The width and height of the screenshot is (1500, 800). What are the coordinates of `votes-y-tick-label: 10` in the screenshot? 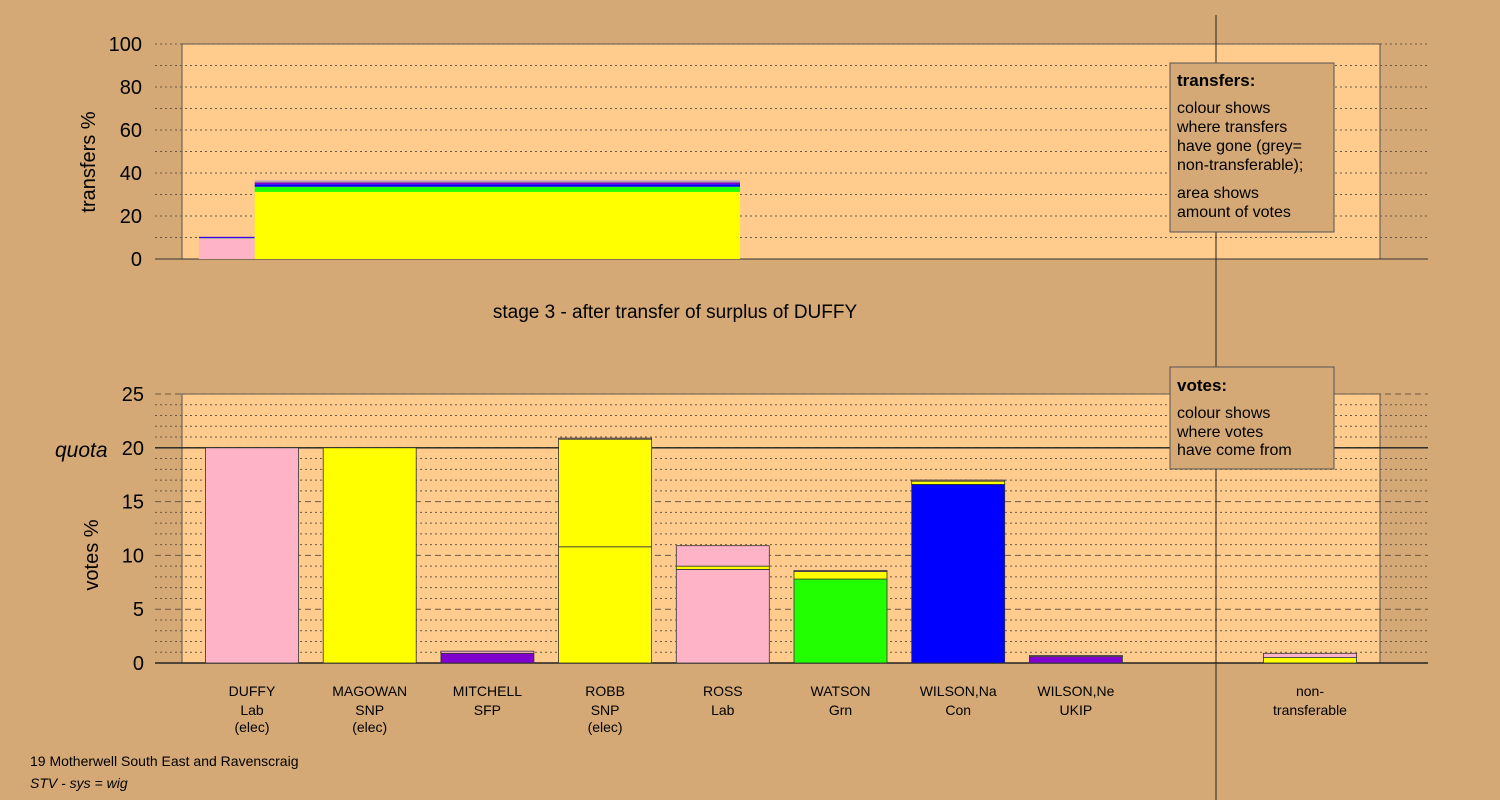 It's located at (133, 556).